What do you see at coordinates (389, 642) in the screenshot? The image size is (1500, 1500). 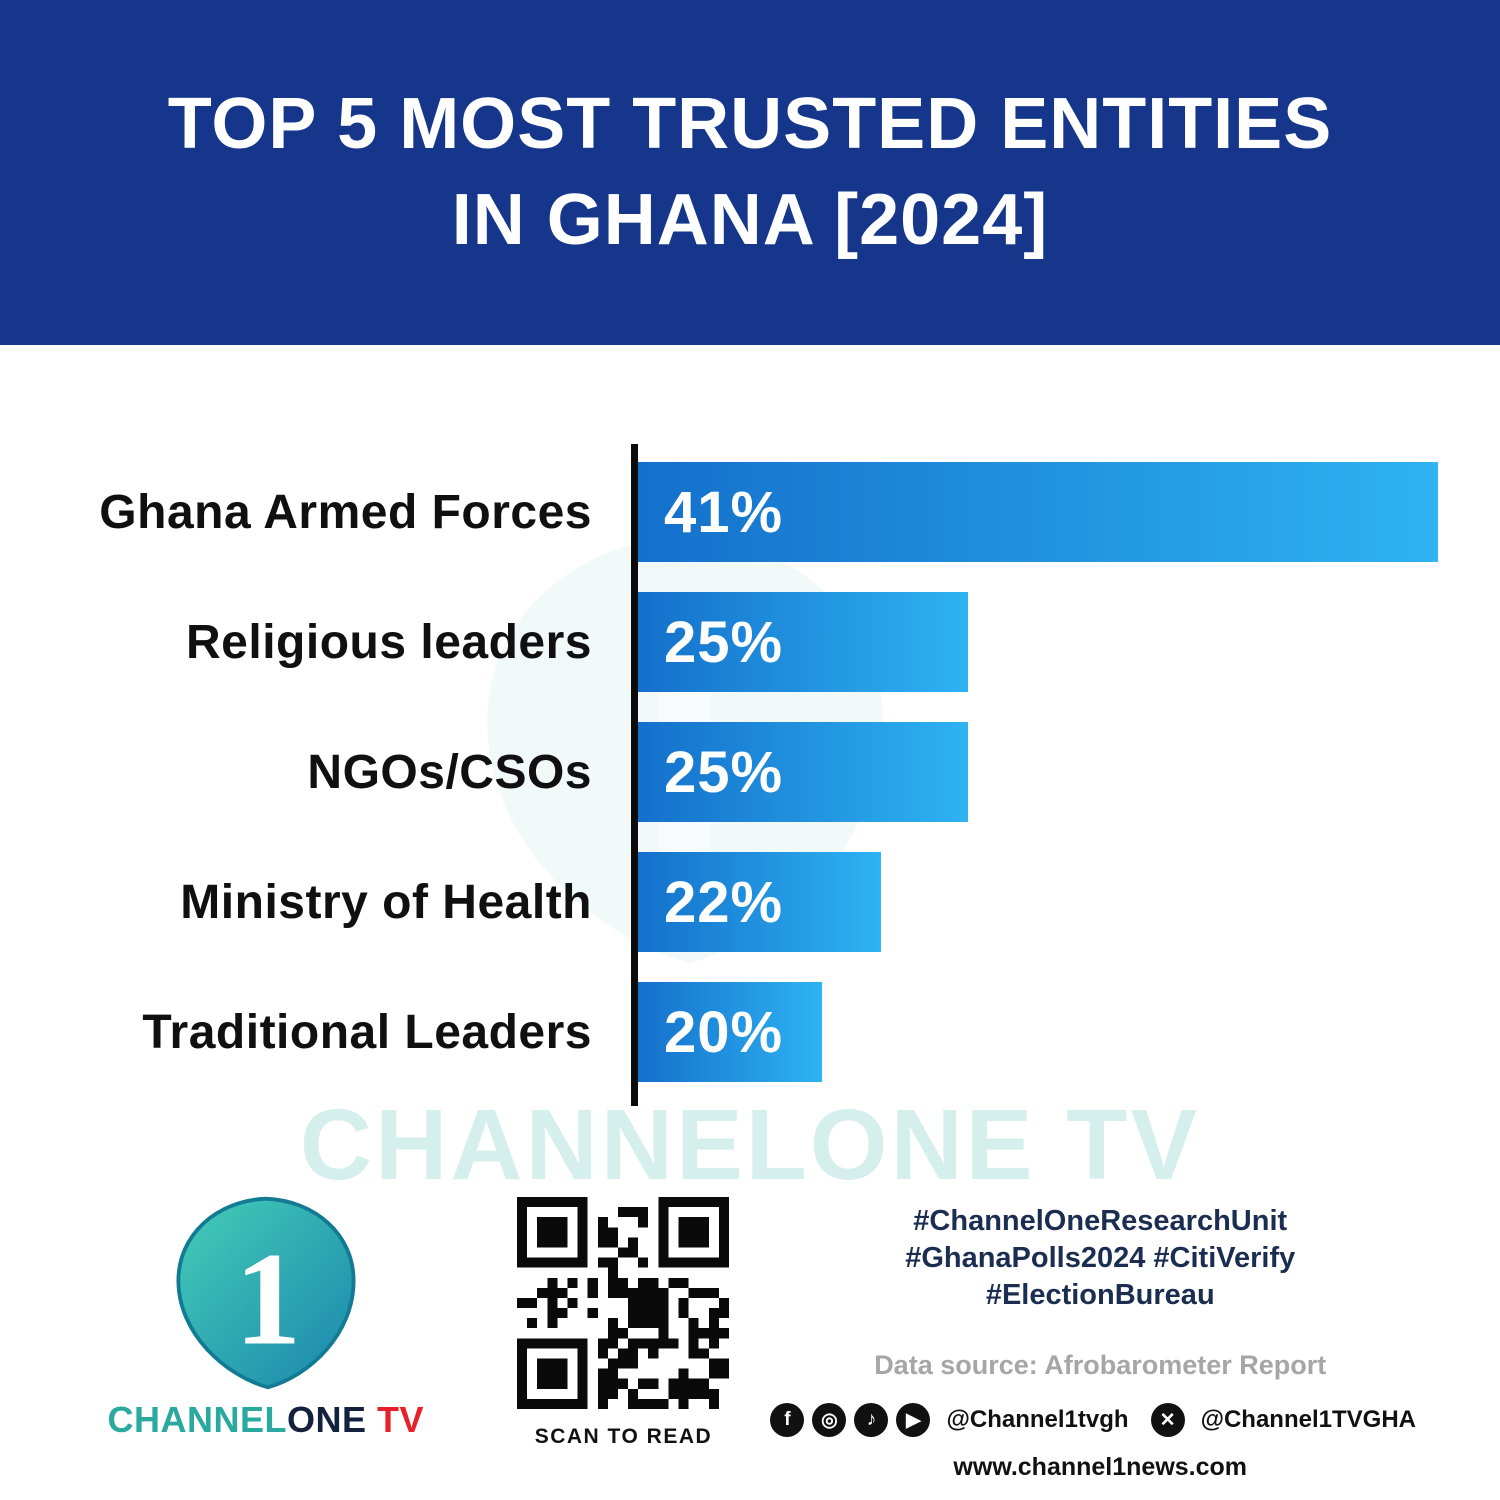 I see `category-label: Religious leaders` at bounding box center [389, 642].